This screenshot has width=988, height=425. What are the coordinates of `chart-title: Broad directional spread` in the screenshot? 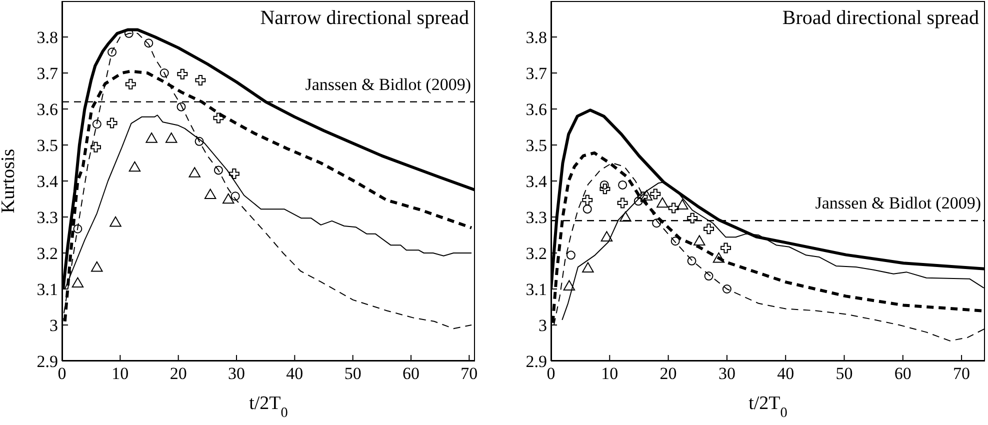 It's located at (880, 18).